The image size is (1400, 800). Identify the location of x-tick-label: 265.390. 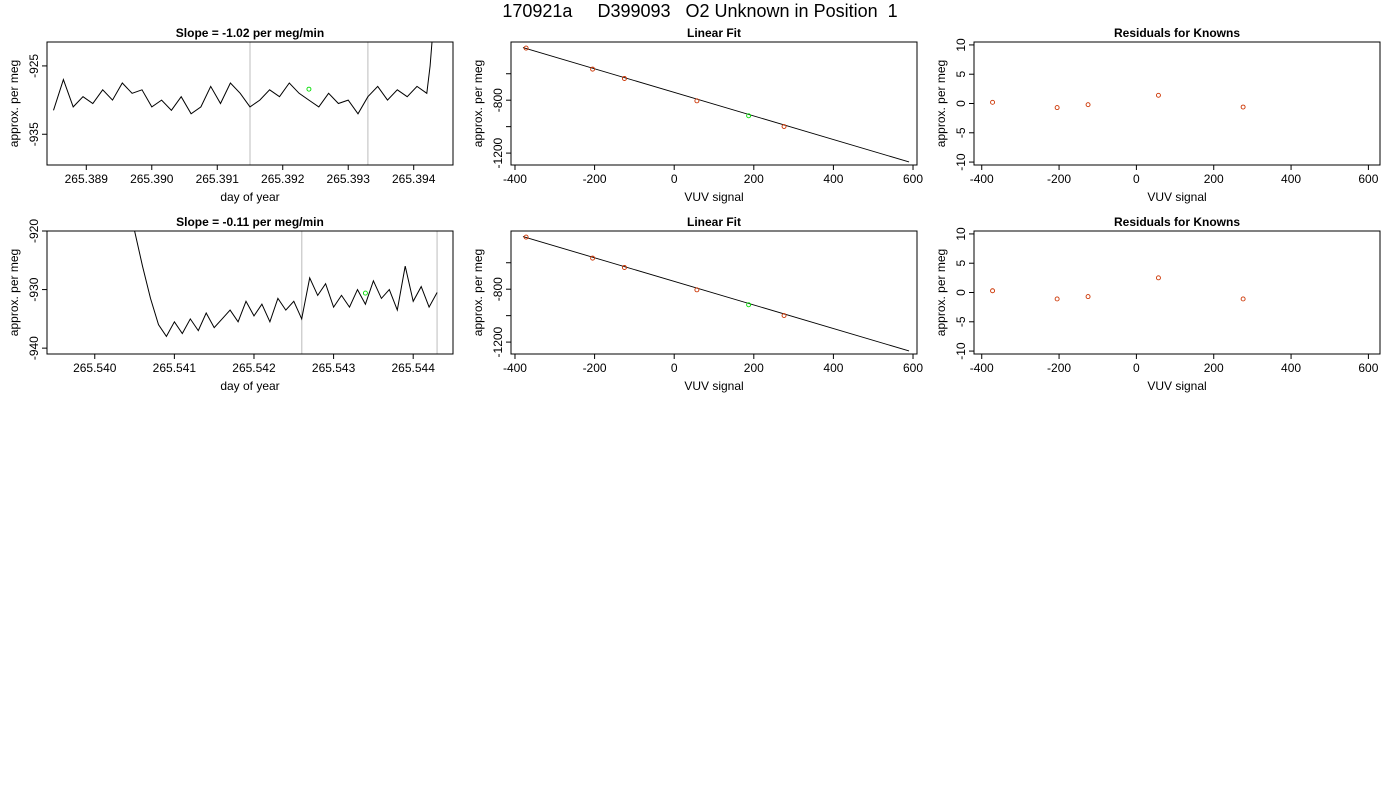
(152, 179).